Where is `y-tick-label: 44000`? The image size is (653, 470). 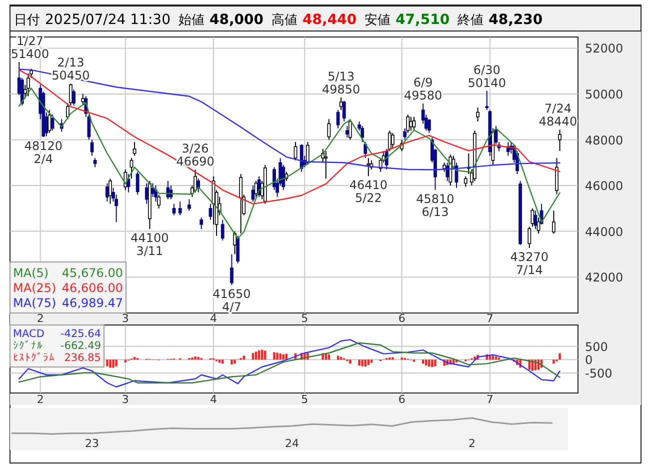
y-tick-label: 44000 is located at coordinates (604, 231).